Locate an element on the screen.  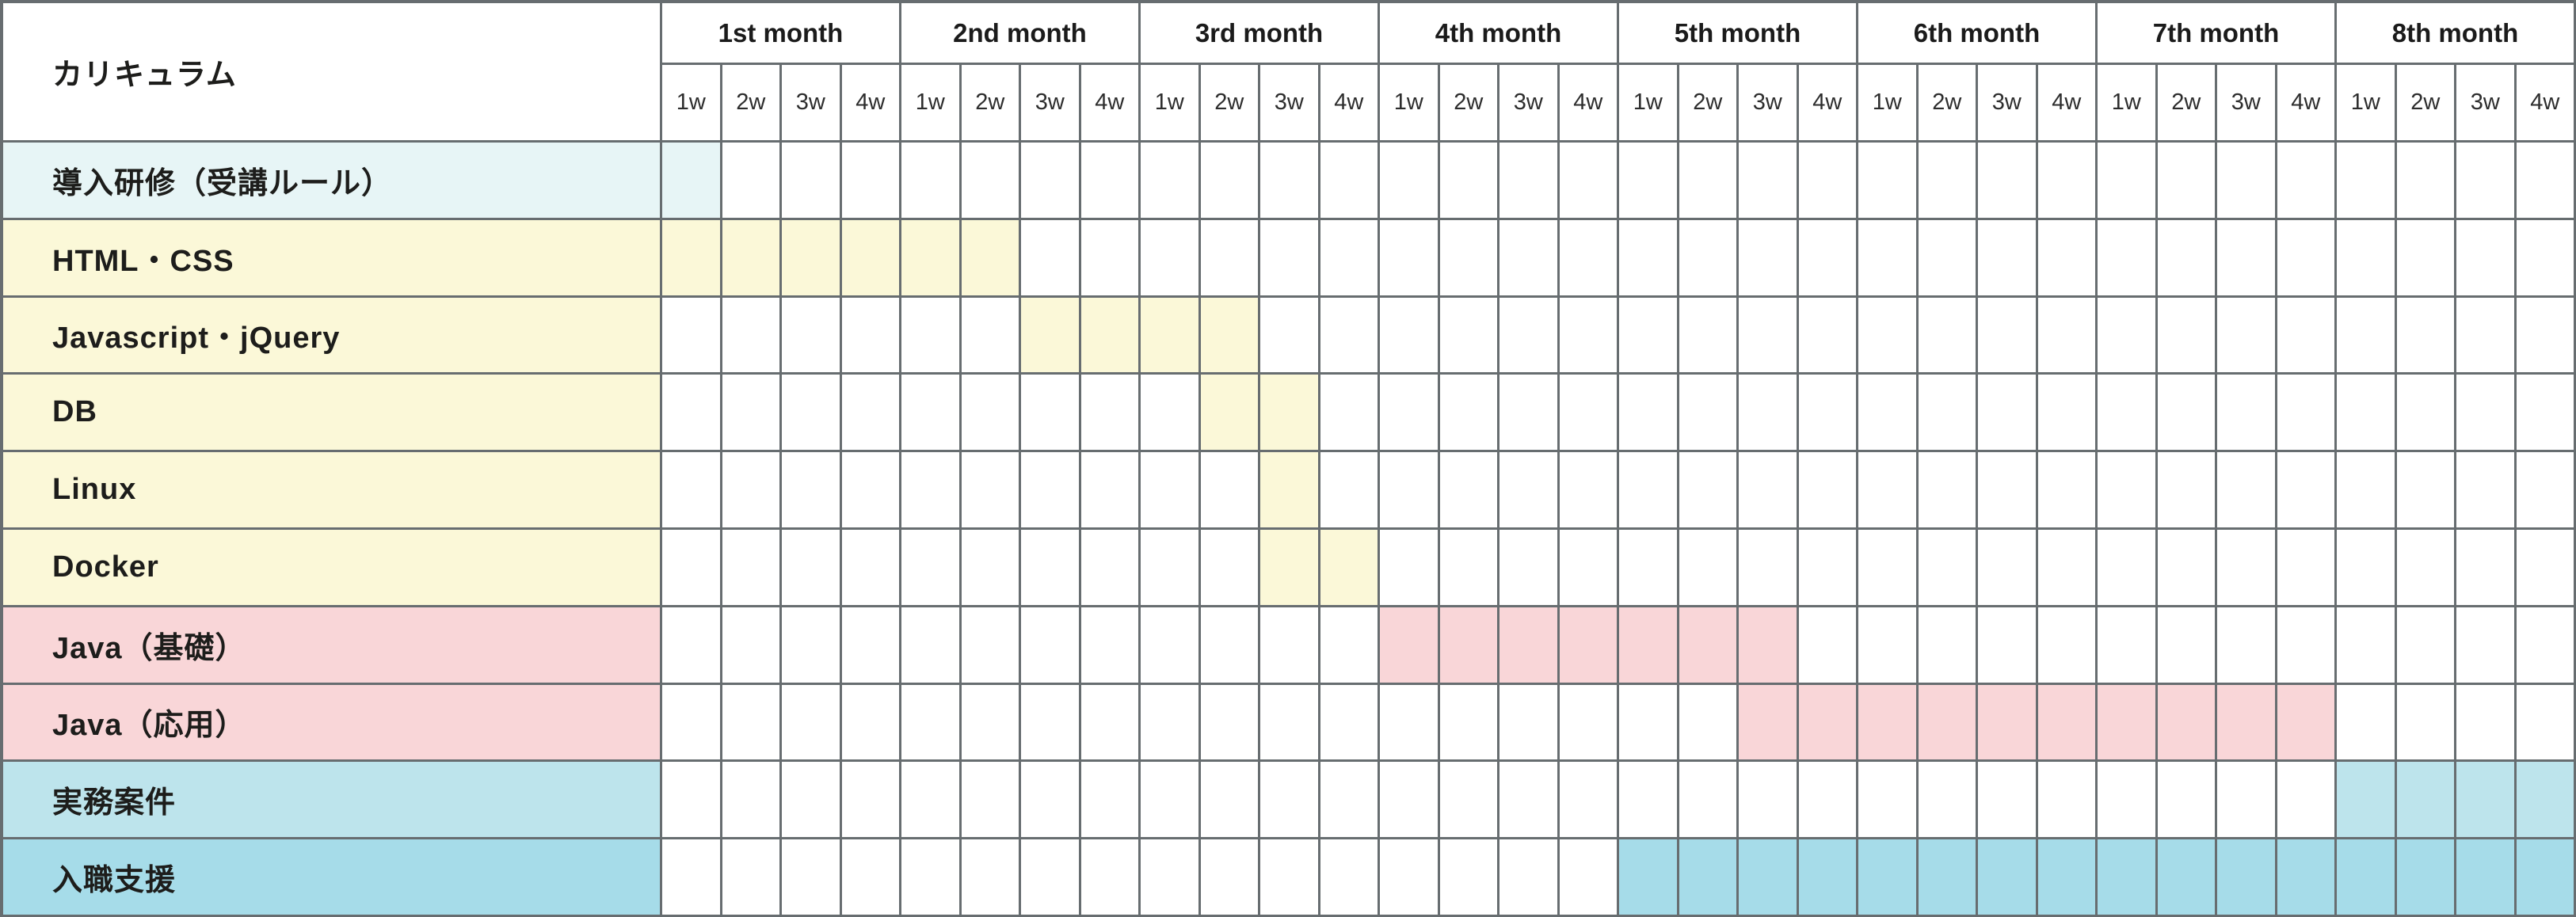
table-title: カリキュラム is located at coordinates (332, 73).